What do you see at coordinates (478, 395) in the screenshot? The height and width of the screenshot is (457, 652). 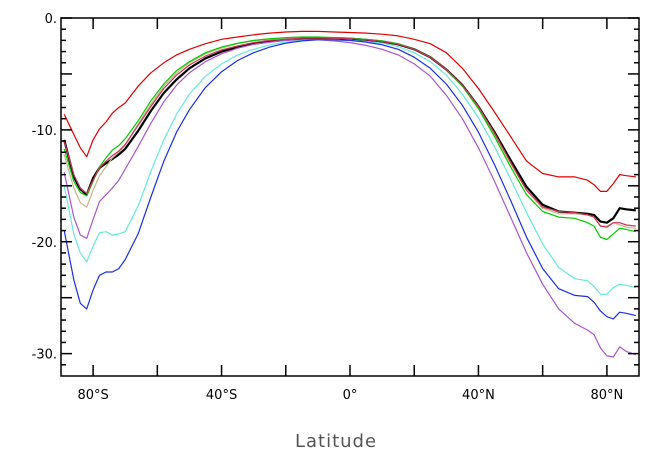 I see `x-tick-label: 40°N` at bounding box center [478, 395].